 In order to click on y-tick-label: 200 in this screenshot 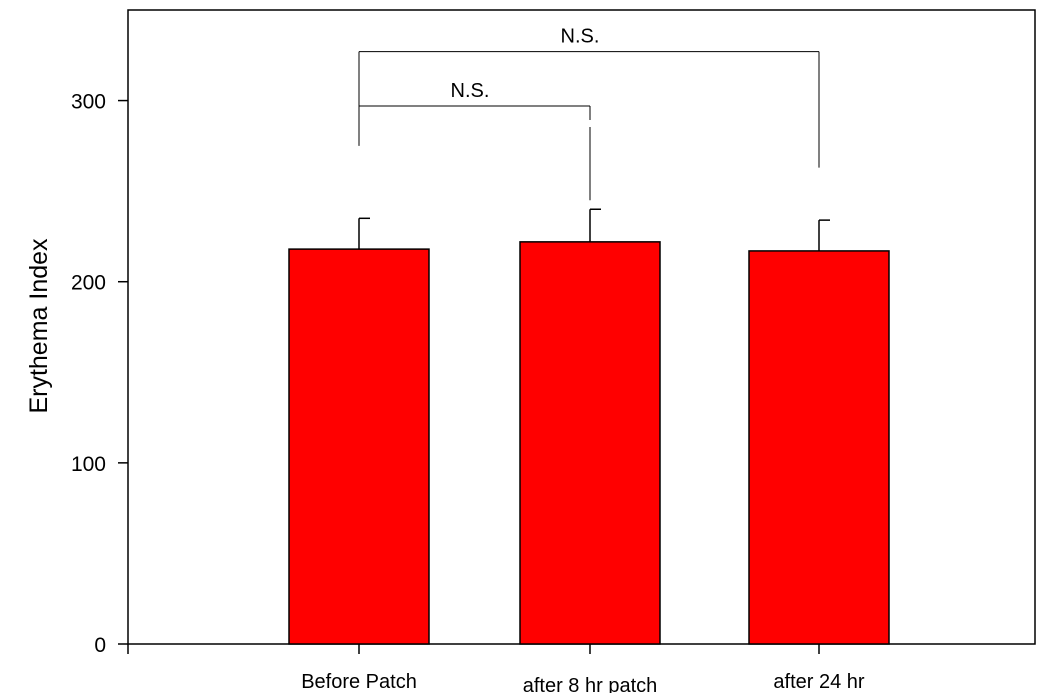, I will do `click(88, 283)`.